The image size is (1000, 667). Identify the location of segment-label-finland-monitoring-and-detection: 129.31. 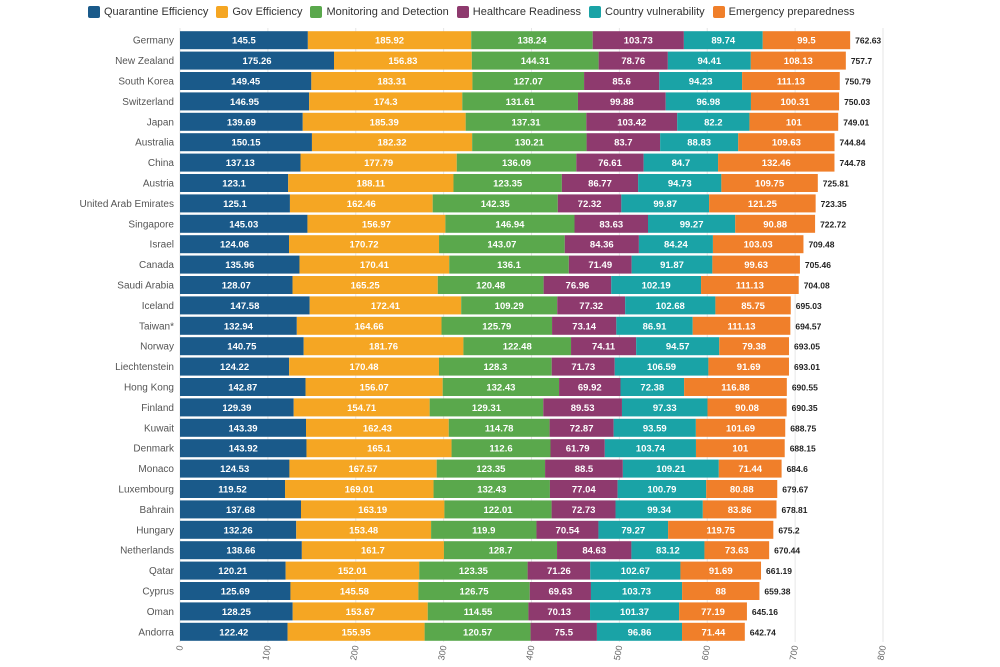
(487, 408).